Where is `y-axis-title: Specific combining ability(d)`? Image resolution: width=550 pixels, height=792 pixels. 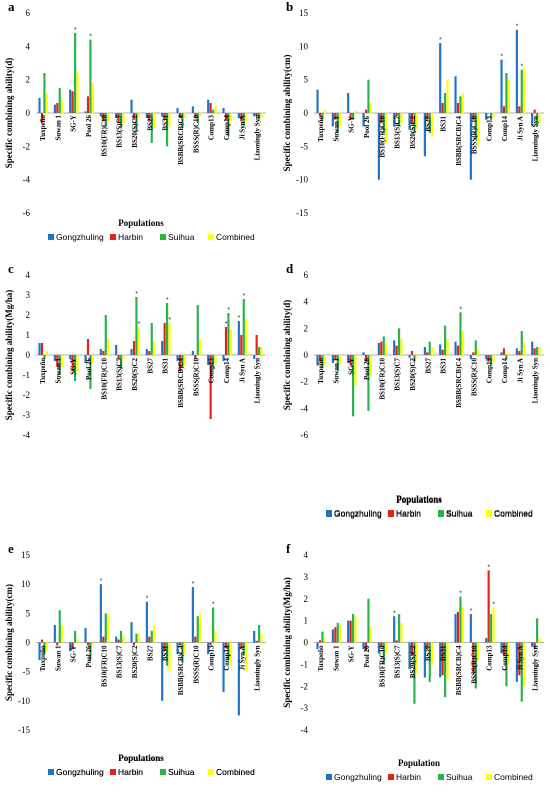 y-axis-title: Specific combining ability(d) is located at coordinates (9, 113).